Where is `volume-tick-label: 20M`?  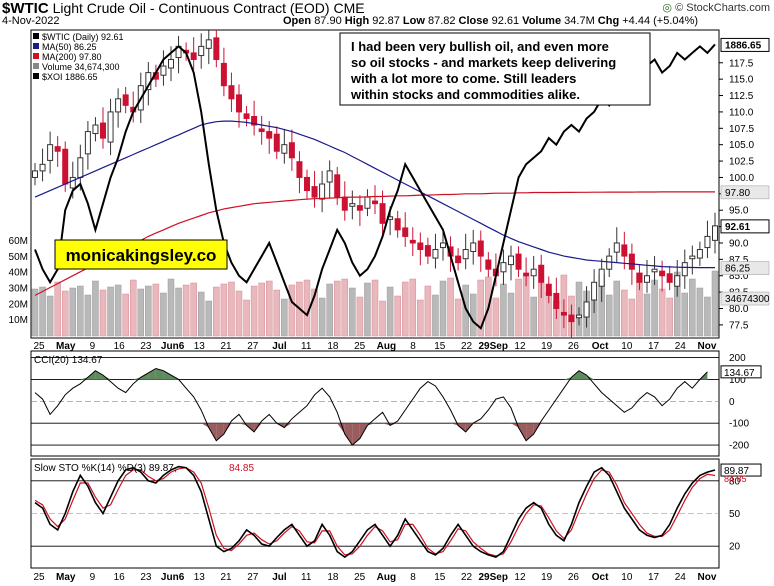 volume-tick-label: 20M is located at coordinates (18, 304).